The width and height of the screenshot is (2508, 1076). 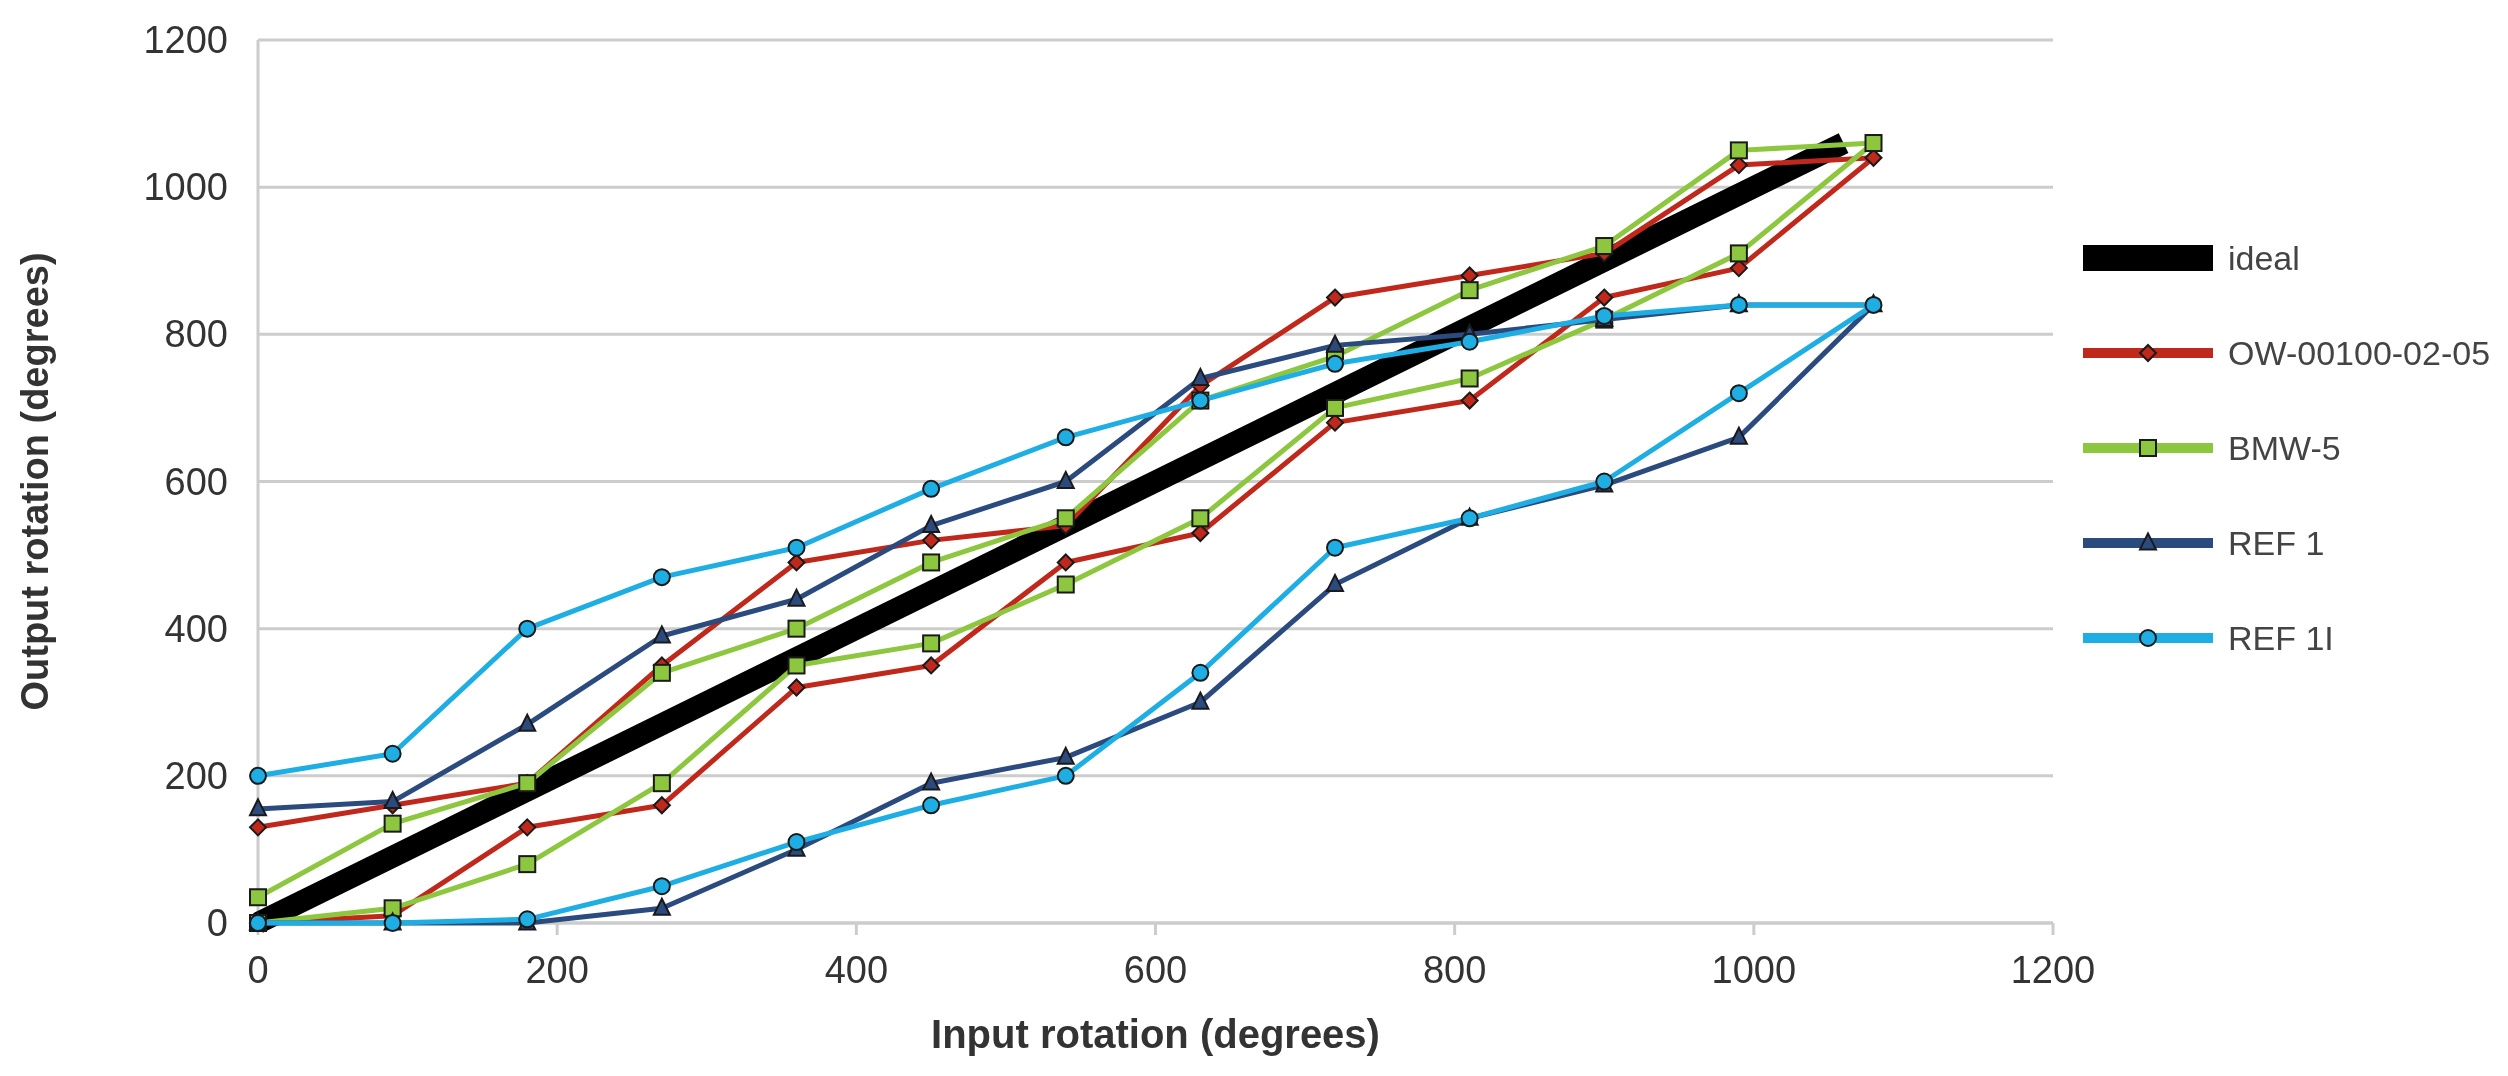 I want to click on legend-label: OW-00100-02-05, so click(x=2359, y=353).